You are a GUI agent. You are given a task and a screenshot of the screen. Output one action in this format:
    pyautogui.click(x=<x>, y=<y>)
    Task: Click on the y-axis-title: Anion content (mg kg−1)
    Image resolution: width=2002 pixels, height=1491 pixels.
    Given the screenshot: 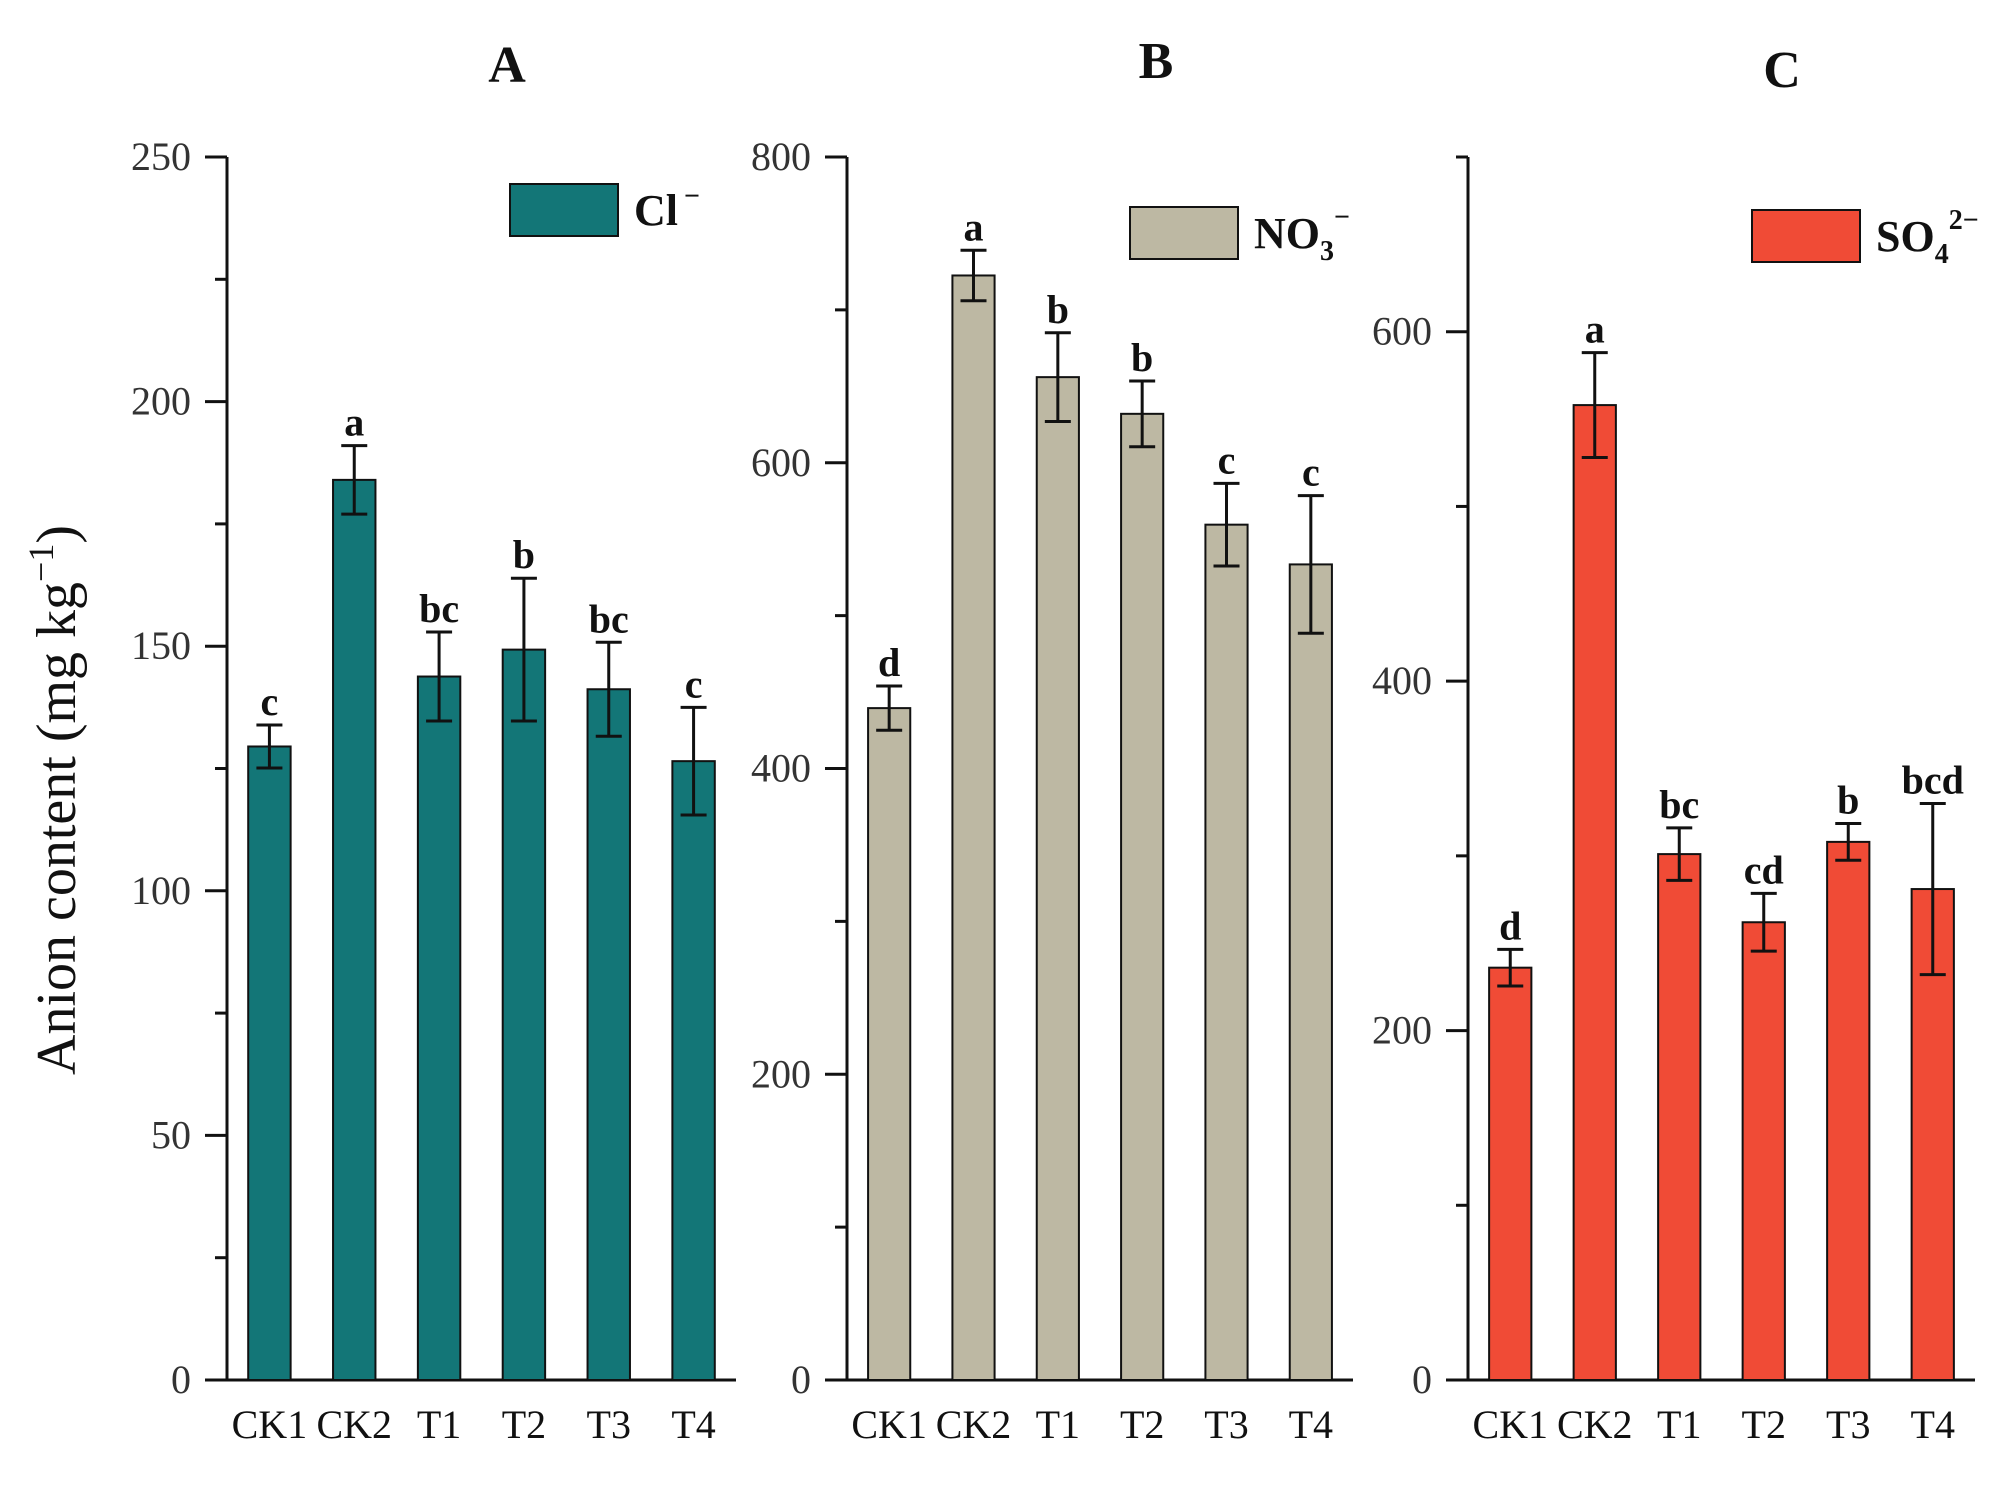 What is the action you would take?
    pyautogui.click(x=54, y=800)
    